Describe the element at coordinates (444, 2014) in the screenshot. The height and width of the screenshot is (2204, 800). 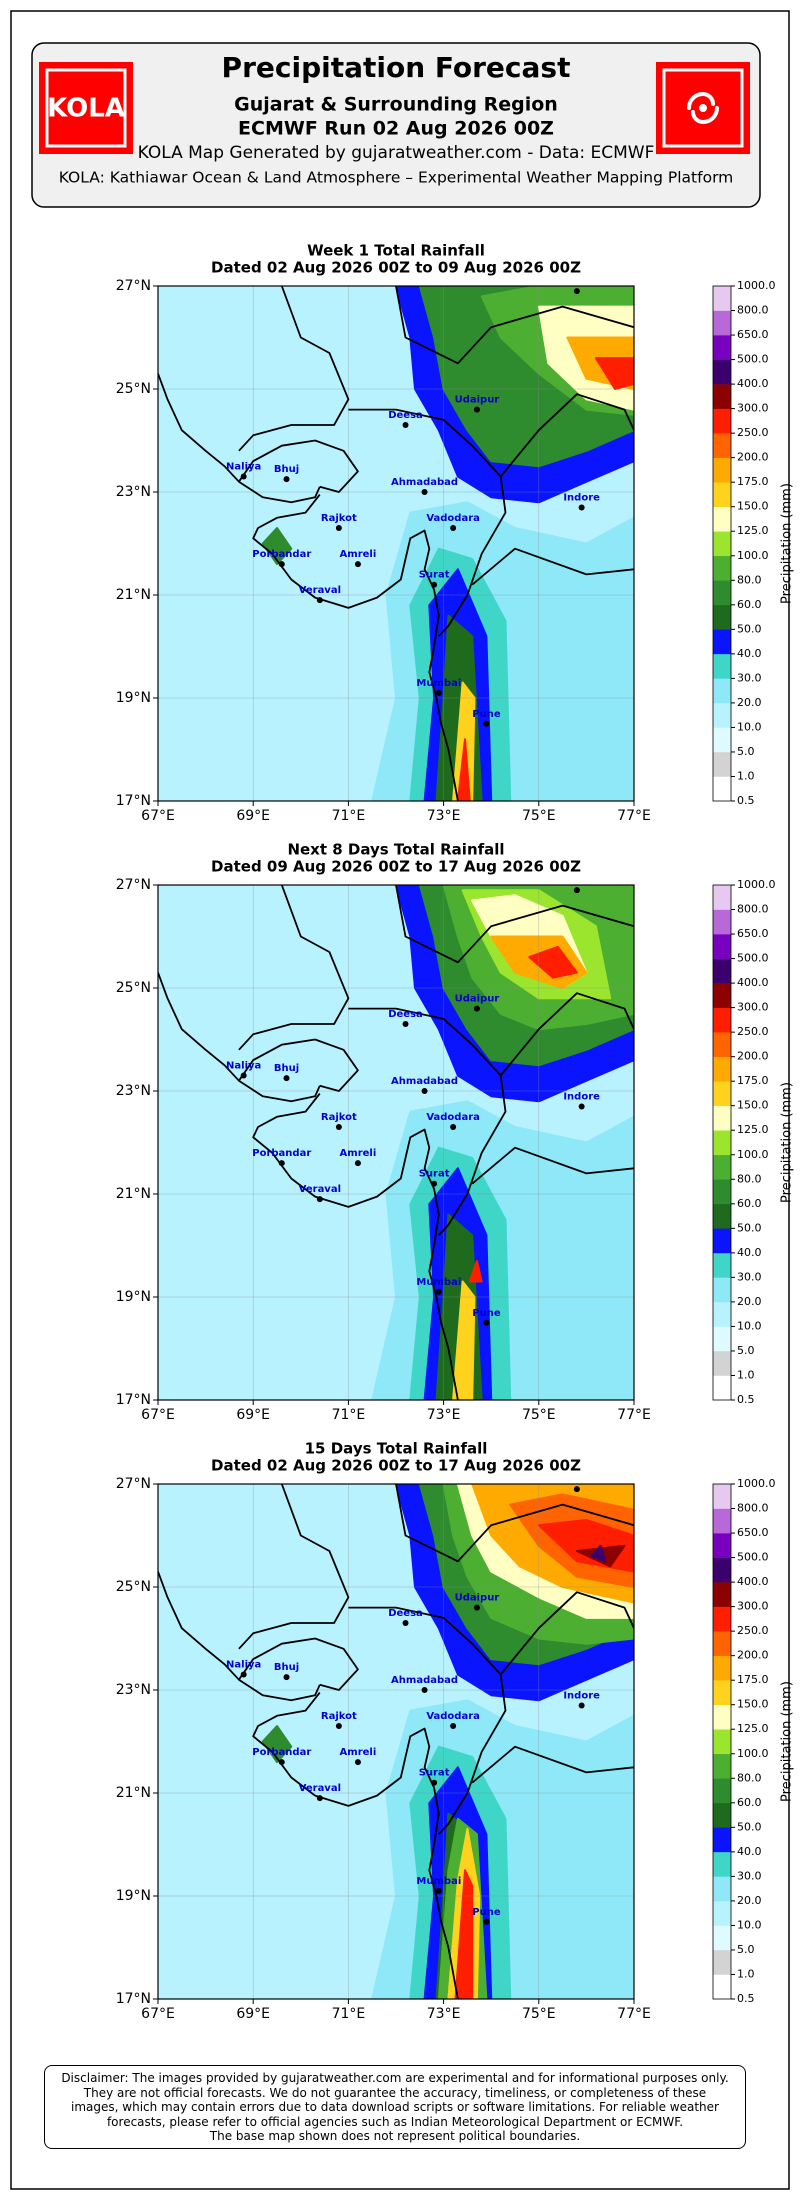
I see `lon-tick-label: 73°E` at that location.